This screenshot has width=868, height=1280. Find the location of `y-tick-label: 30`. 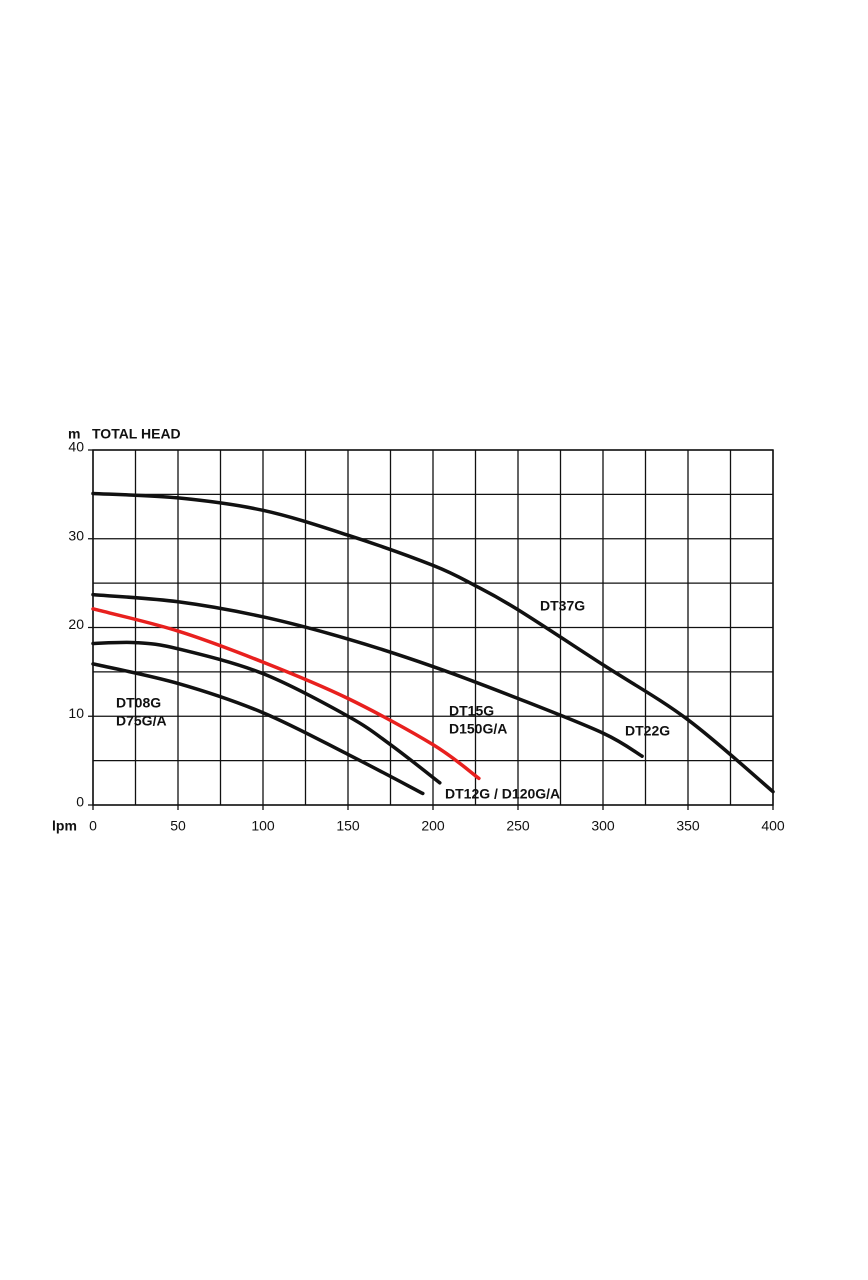

y-tick-label: 30 is located at coordinates (76, 535).